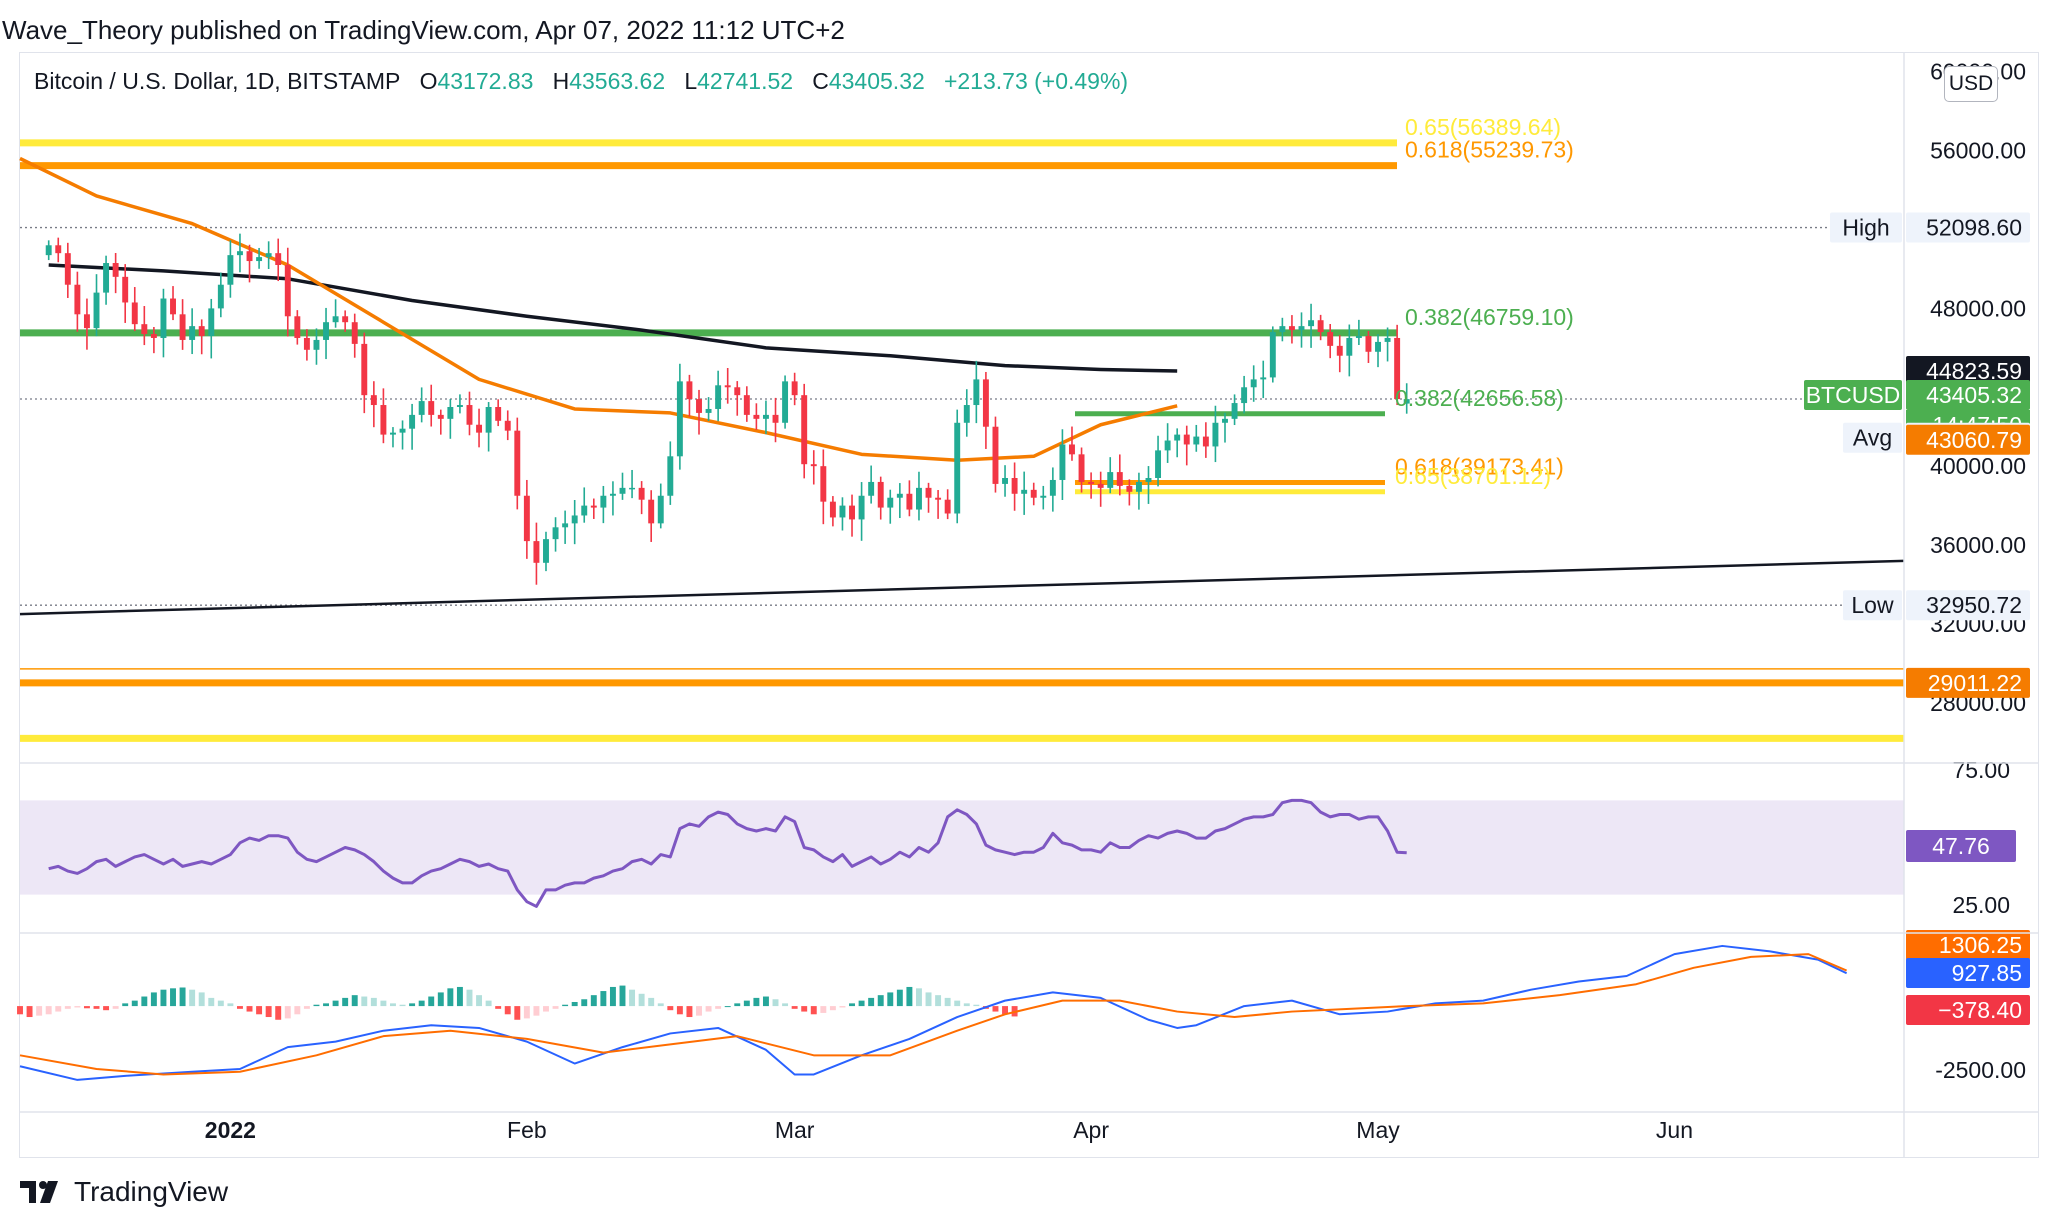  Describe the element at coordinates (949, 1130) in the screenshot. I see `time-axis: 2022 Feb Mar Apr May Jun` at that location.